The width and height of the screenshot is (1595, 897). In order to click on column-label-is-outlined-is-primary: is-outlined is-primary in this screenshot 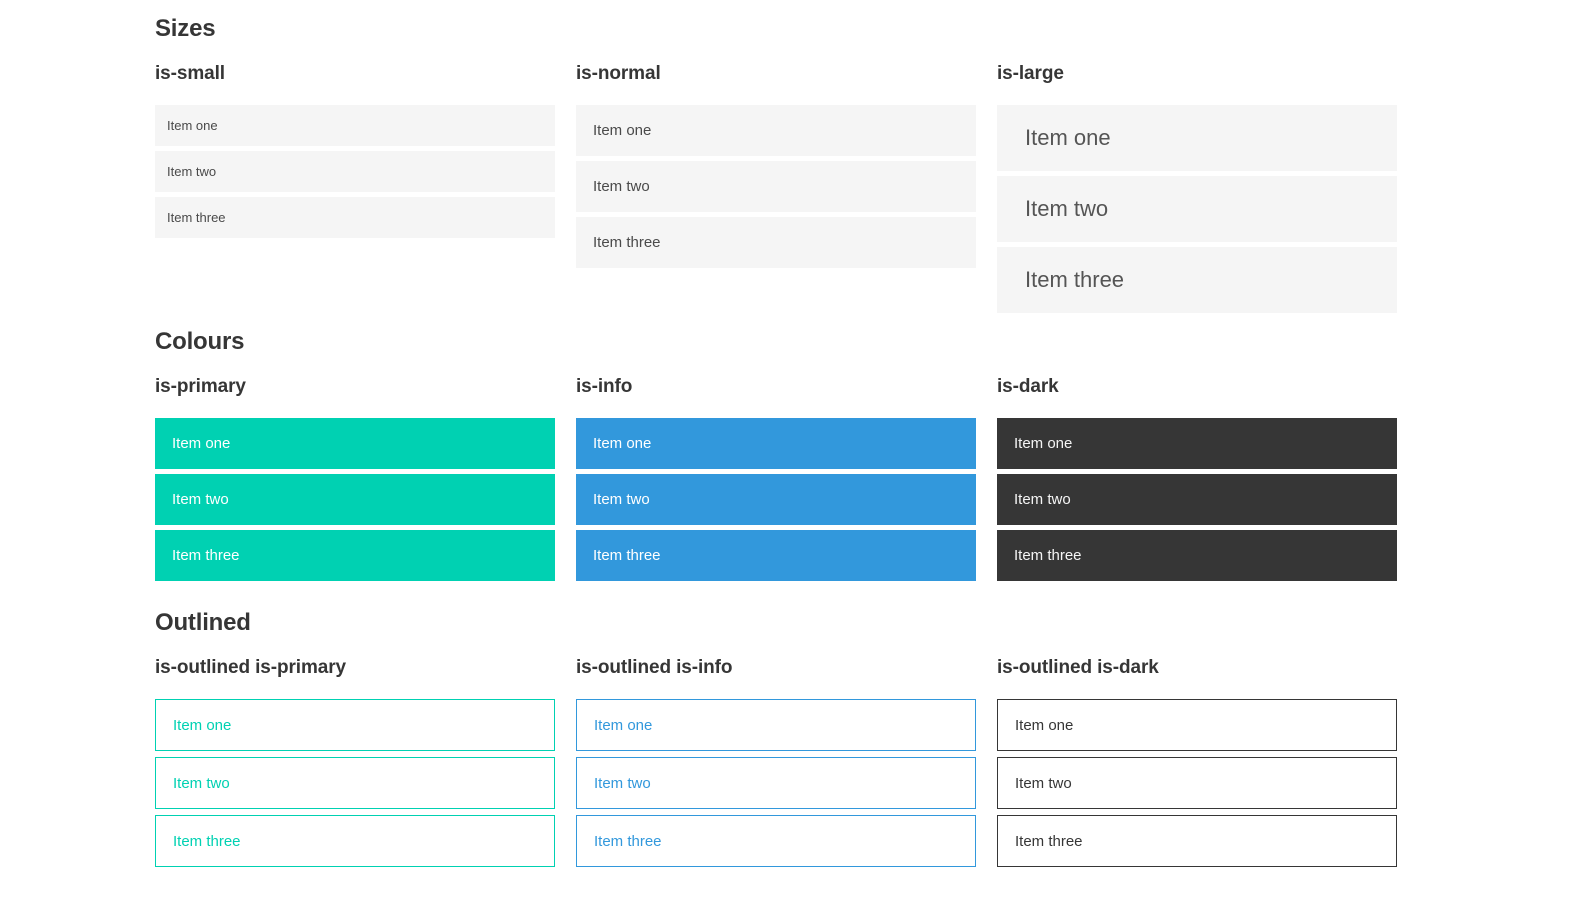, I will do `click(251, 667)`.